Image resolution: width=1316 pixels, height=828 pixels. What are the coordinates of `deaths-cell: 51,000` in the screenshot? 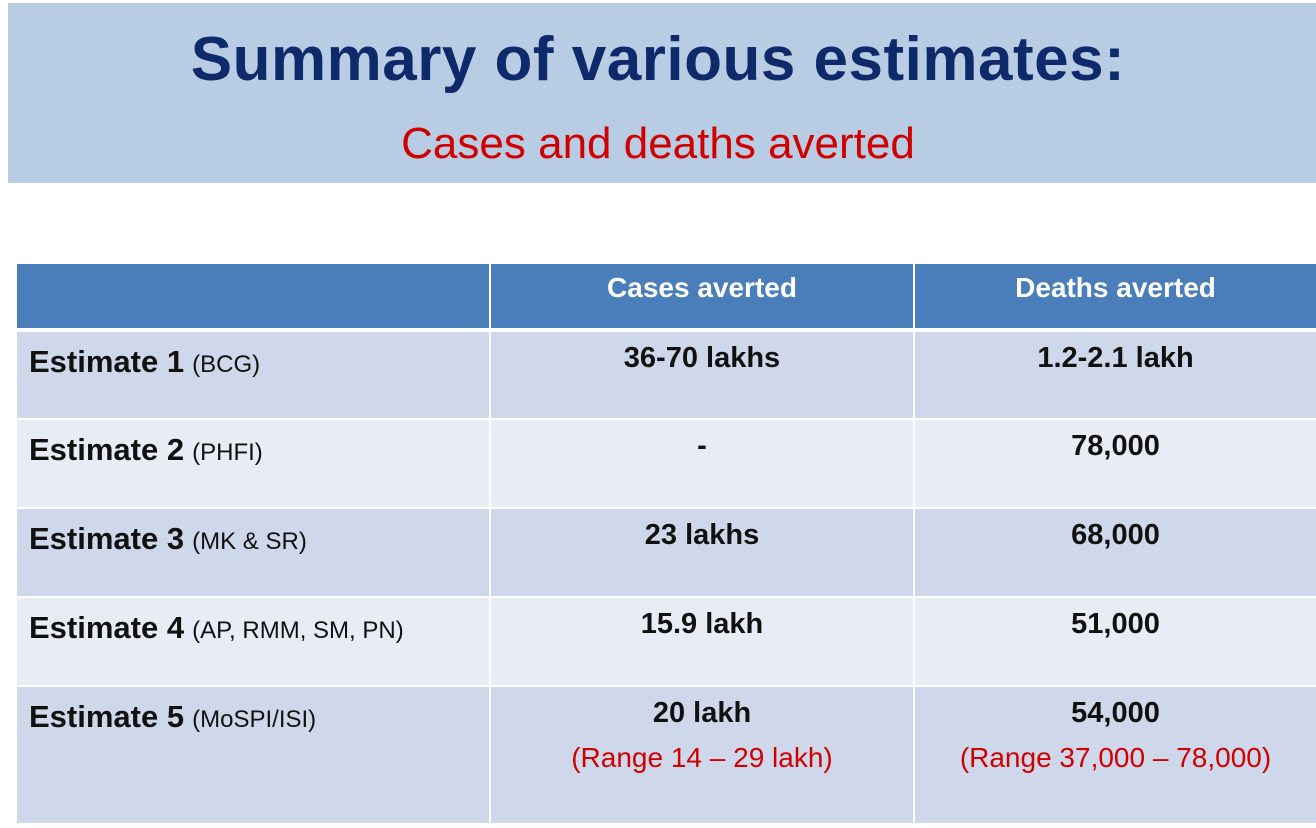 It's located at (1115, 642).